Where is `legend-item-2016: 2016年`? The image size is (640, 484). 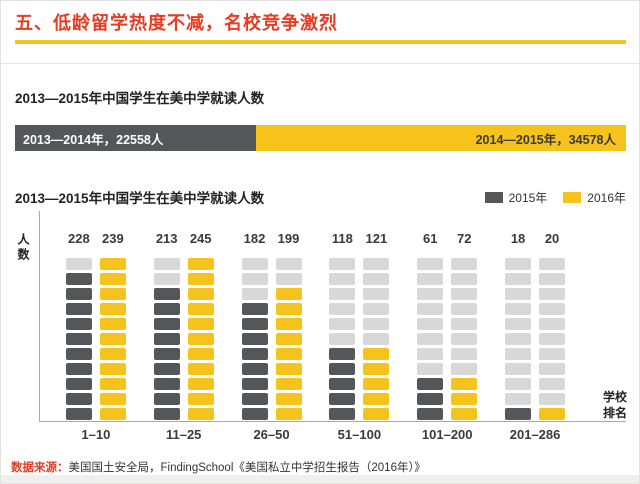
legend-item-2016: 2016年 is located at coordinates (594, 197).